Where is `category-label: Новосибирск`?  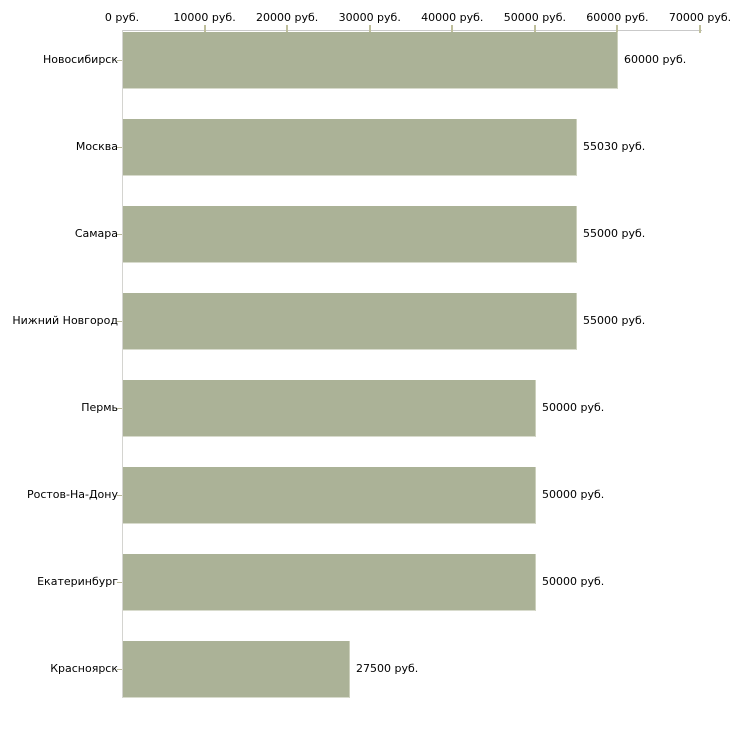 category-label: Новосибирск is located at coordinates (80, 59).